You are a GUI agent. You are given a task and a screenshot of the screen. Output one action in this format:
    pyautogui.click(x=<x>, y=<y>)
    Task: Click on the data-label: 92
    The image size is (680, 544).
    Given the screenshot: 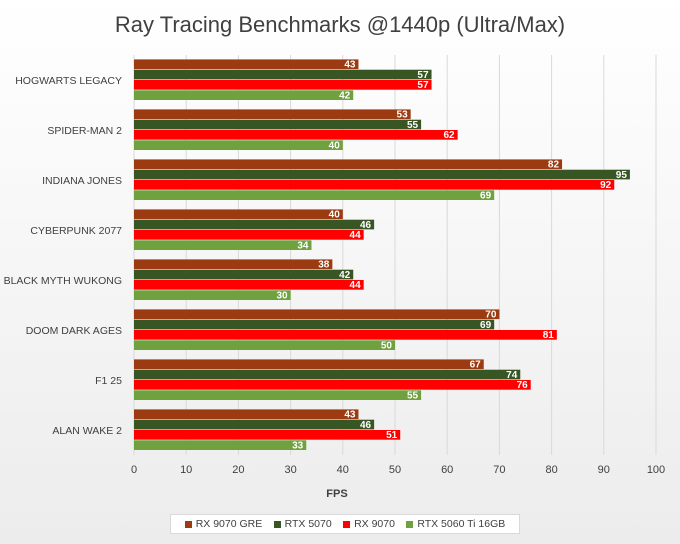 What is the action you would take?
    pyautogui.click(x=606, y=185)
    